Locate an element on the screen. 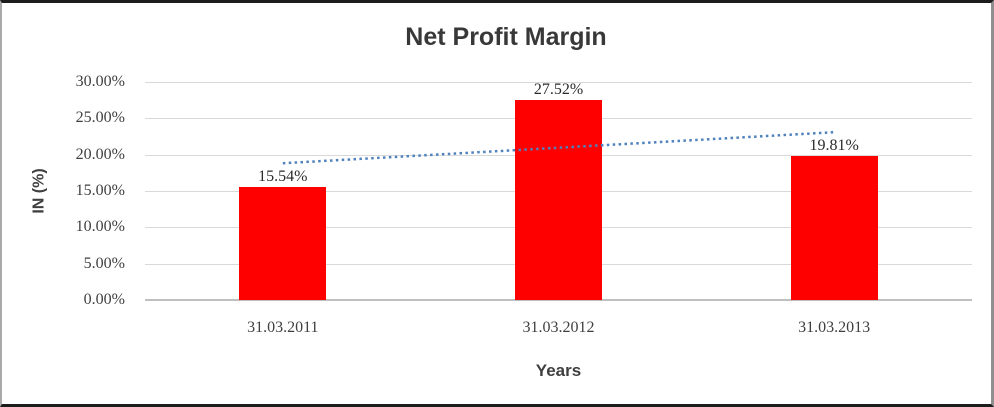 Image resolution: width=994 pixels, height=407 pixels. chart-title: Net Profit Margin is located at coordinates (506, 37).